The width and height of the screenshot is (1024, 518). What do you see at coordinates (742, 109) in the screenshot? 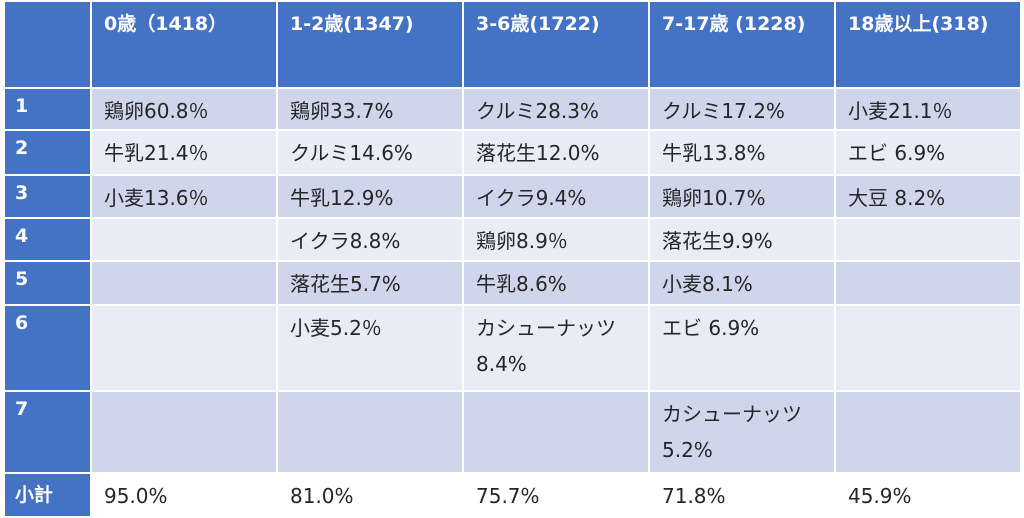
I see `table-cell: クルミ17.2%` at bounding box center [742, 109].